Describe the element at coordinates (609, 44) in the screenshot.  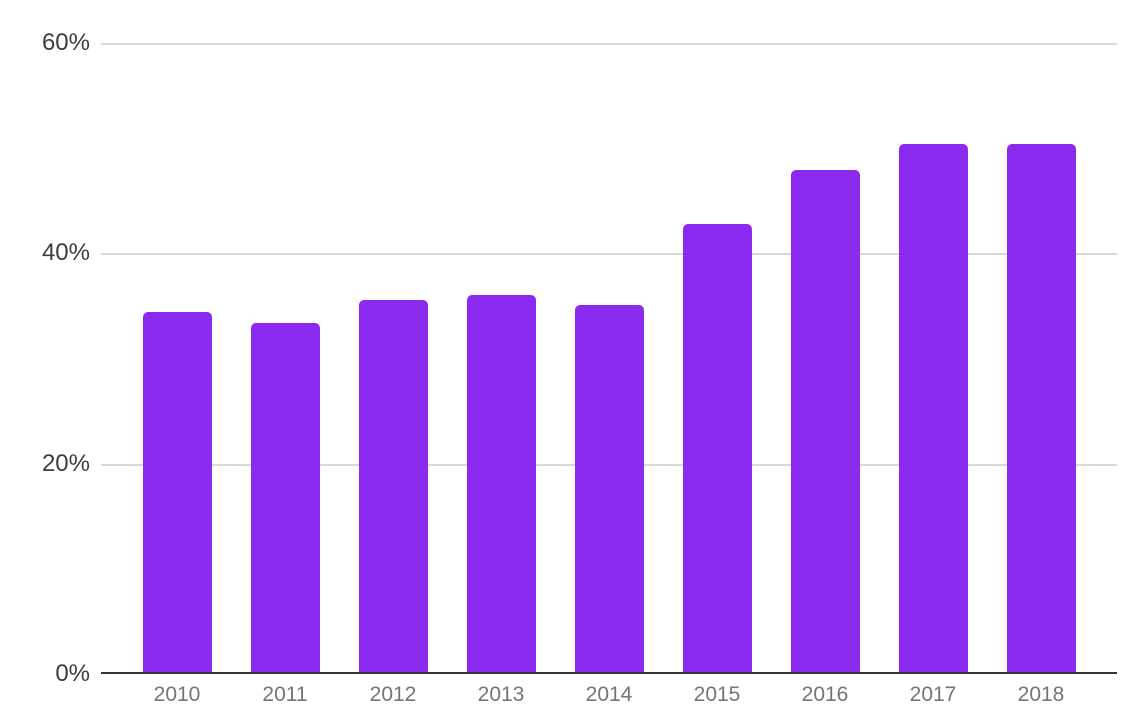
I see `gridline-60%` at that location.